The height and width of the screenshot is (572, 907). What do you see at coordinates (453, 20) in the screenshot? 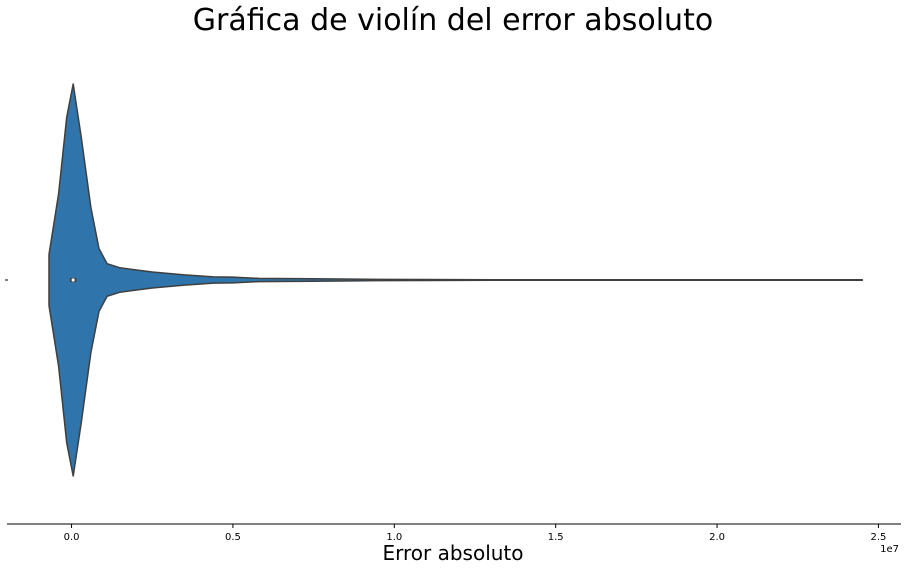
I see `chart-title: Gráfica de violín del error absoluto` at bounding box center [453, 20].